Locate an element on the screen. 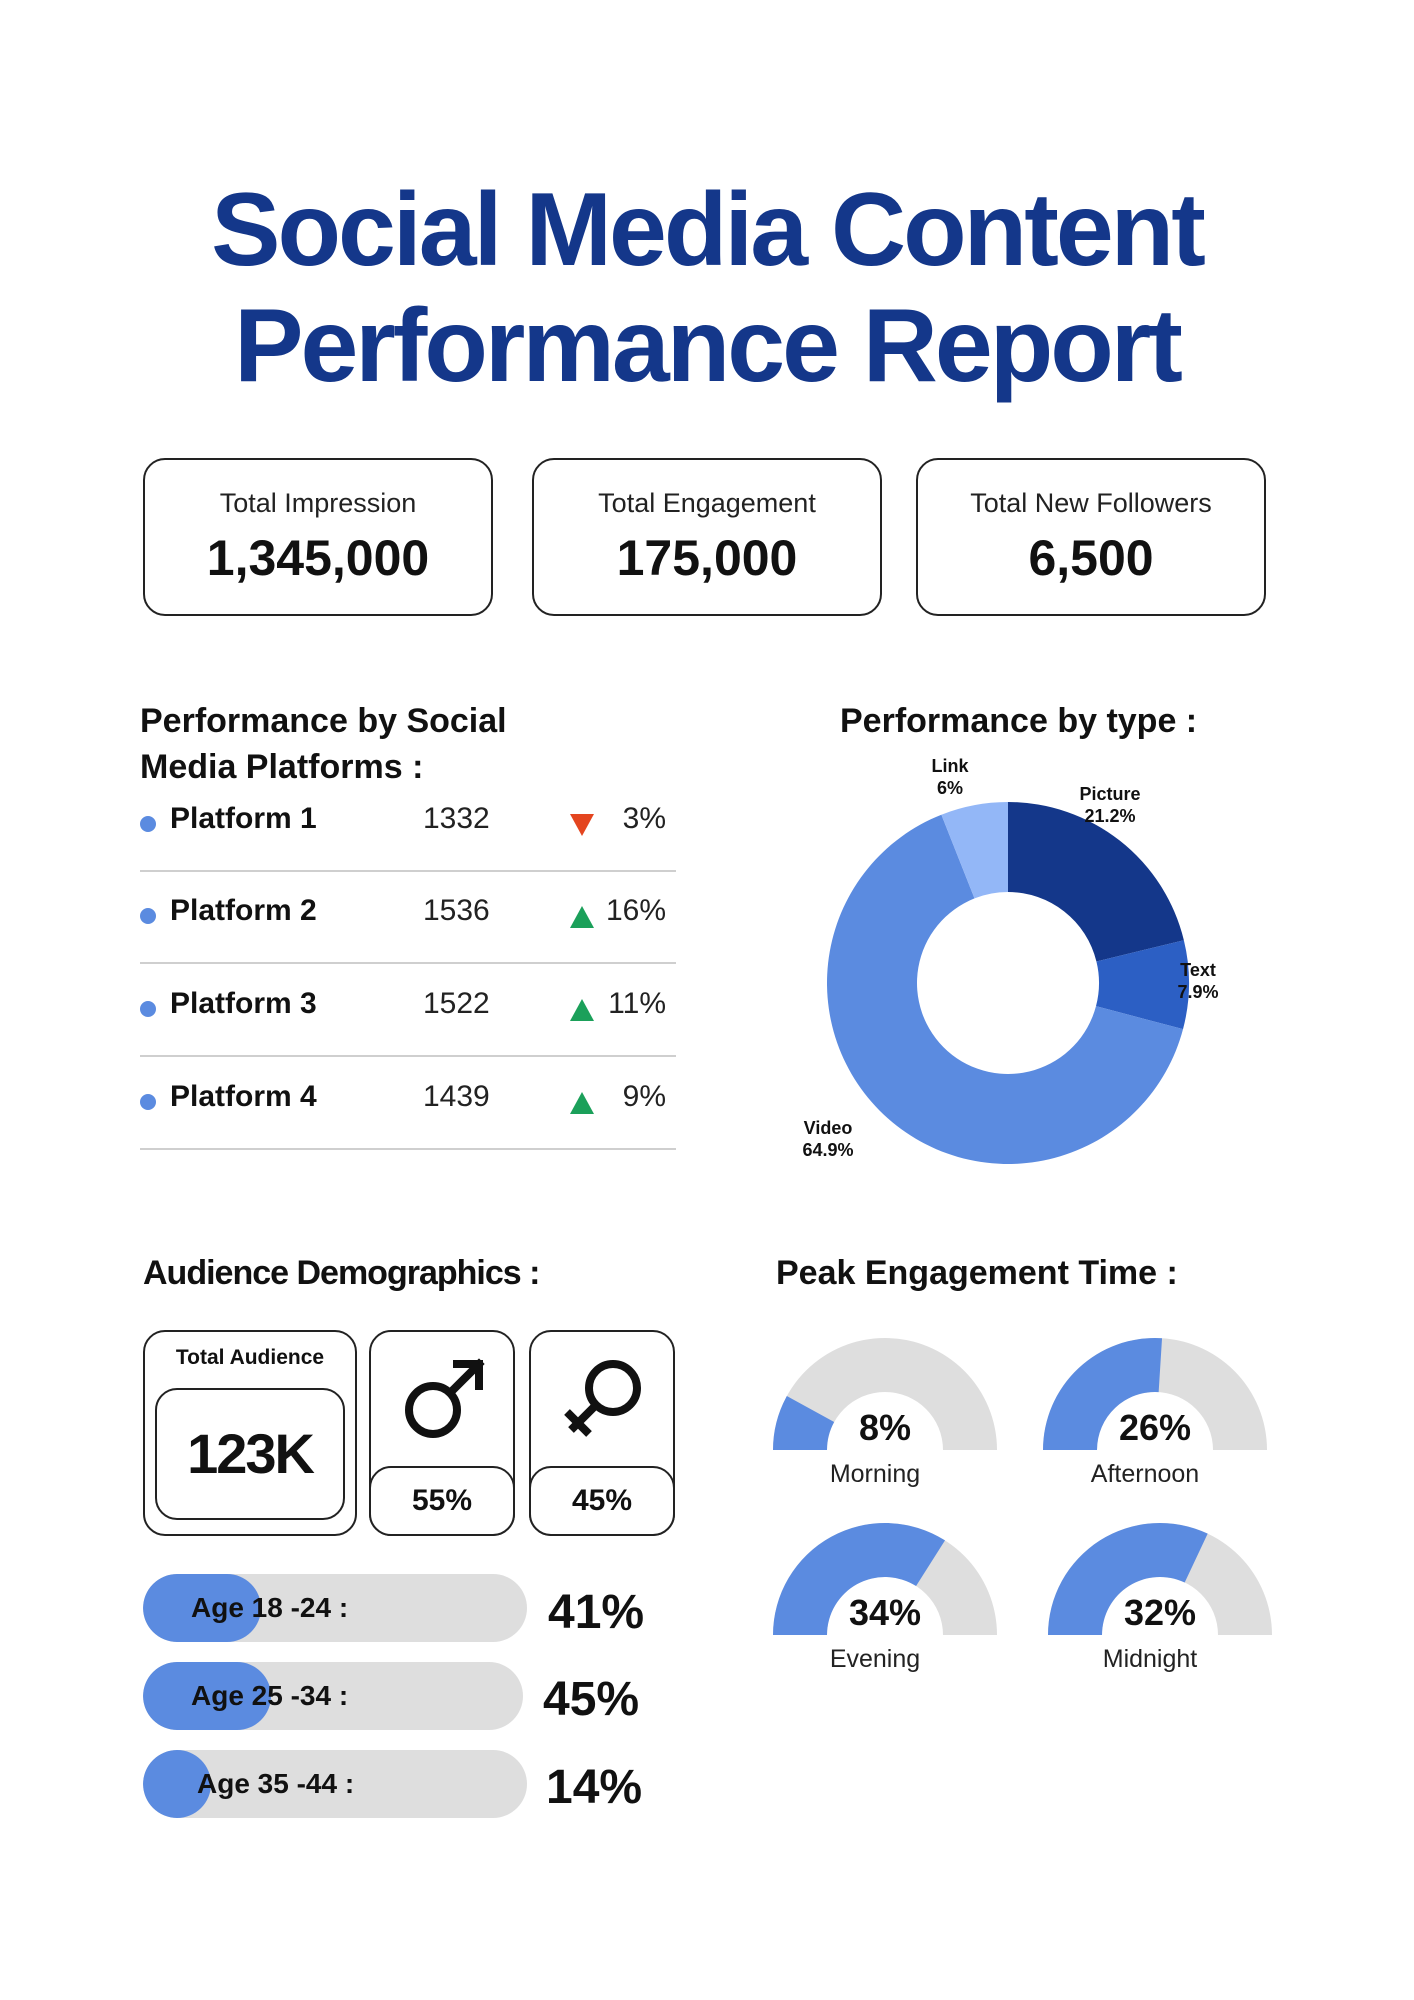 This screenshot has width=1414, height=2000. age-bar-label: Age 25 -34 : is located at coordinates (270, 1695).